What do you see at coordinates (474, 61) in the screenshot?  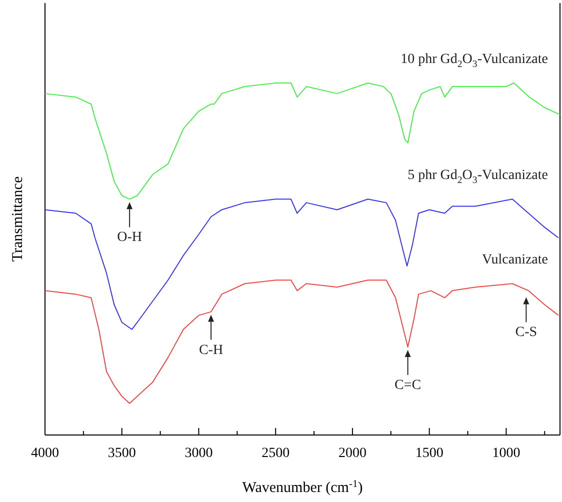 I see `series-label: 10 phr Gd$_{2}$O$_{3}$-Vulcanizate` at bounding box center [474, 61].